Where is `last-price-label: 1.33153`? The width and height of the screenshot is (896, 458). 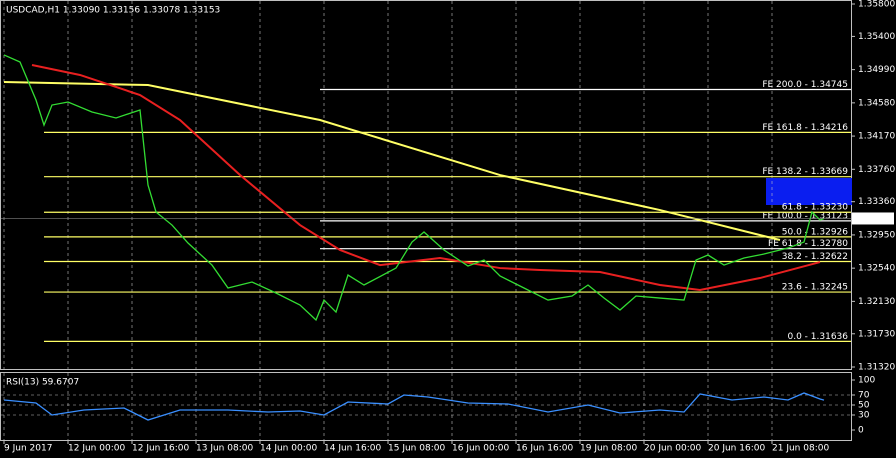 last-price-label: 1.33153 is located at coordinates (874, 219).